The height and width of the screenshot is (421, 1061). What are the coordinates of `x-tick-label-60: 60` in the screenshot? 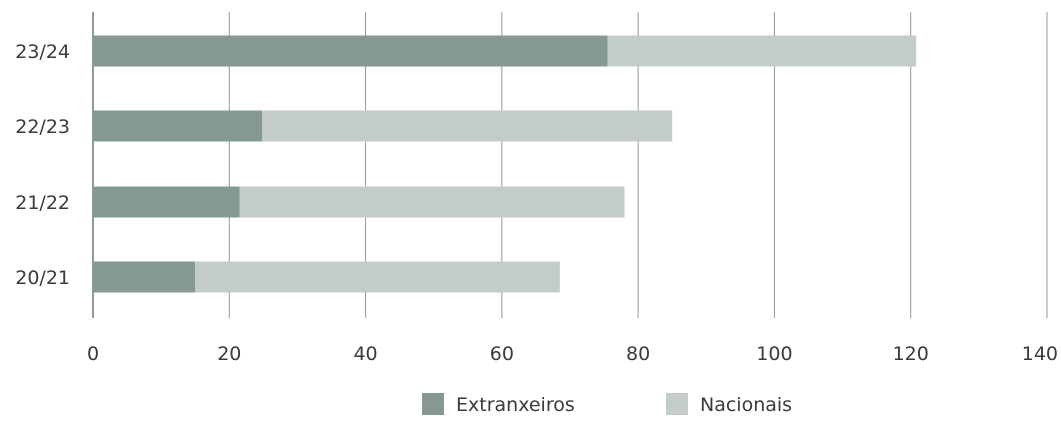 It's located at (502, 354).